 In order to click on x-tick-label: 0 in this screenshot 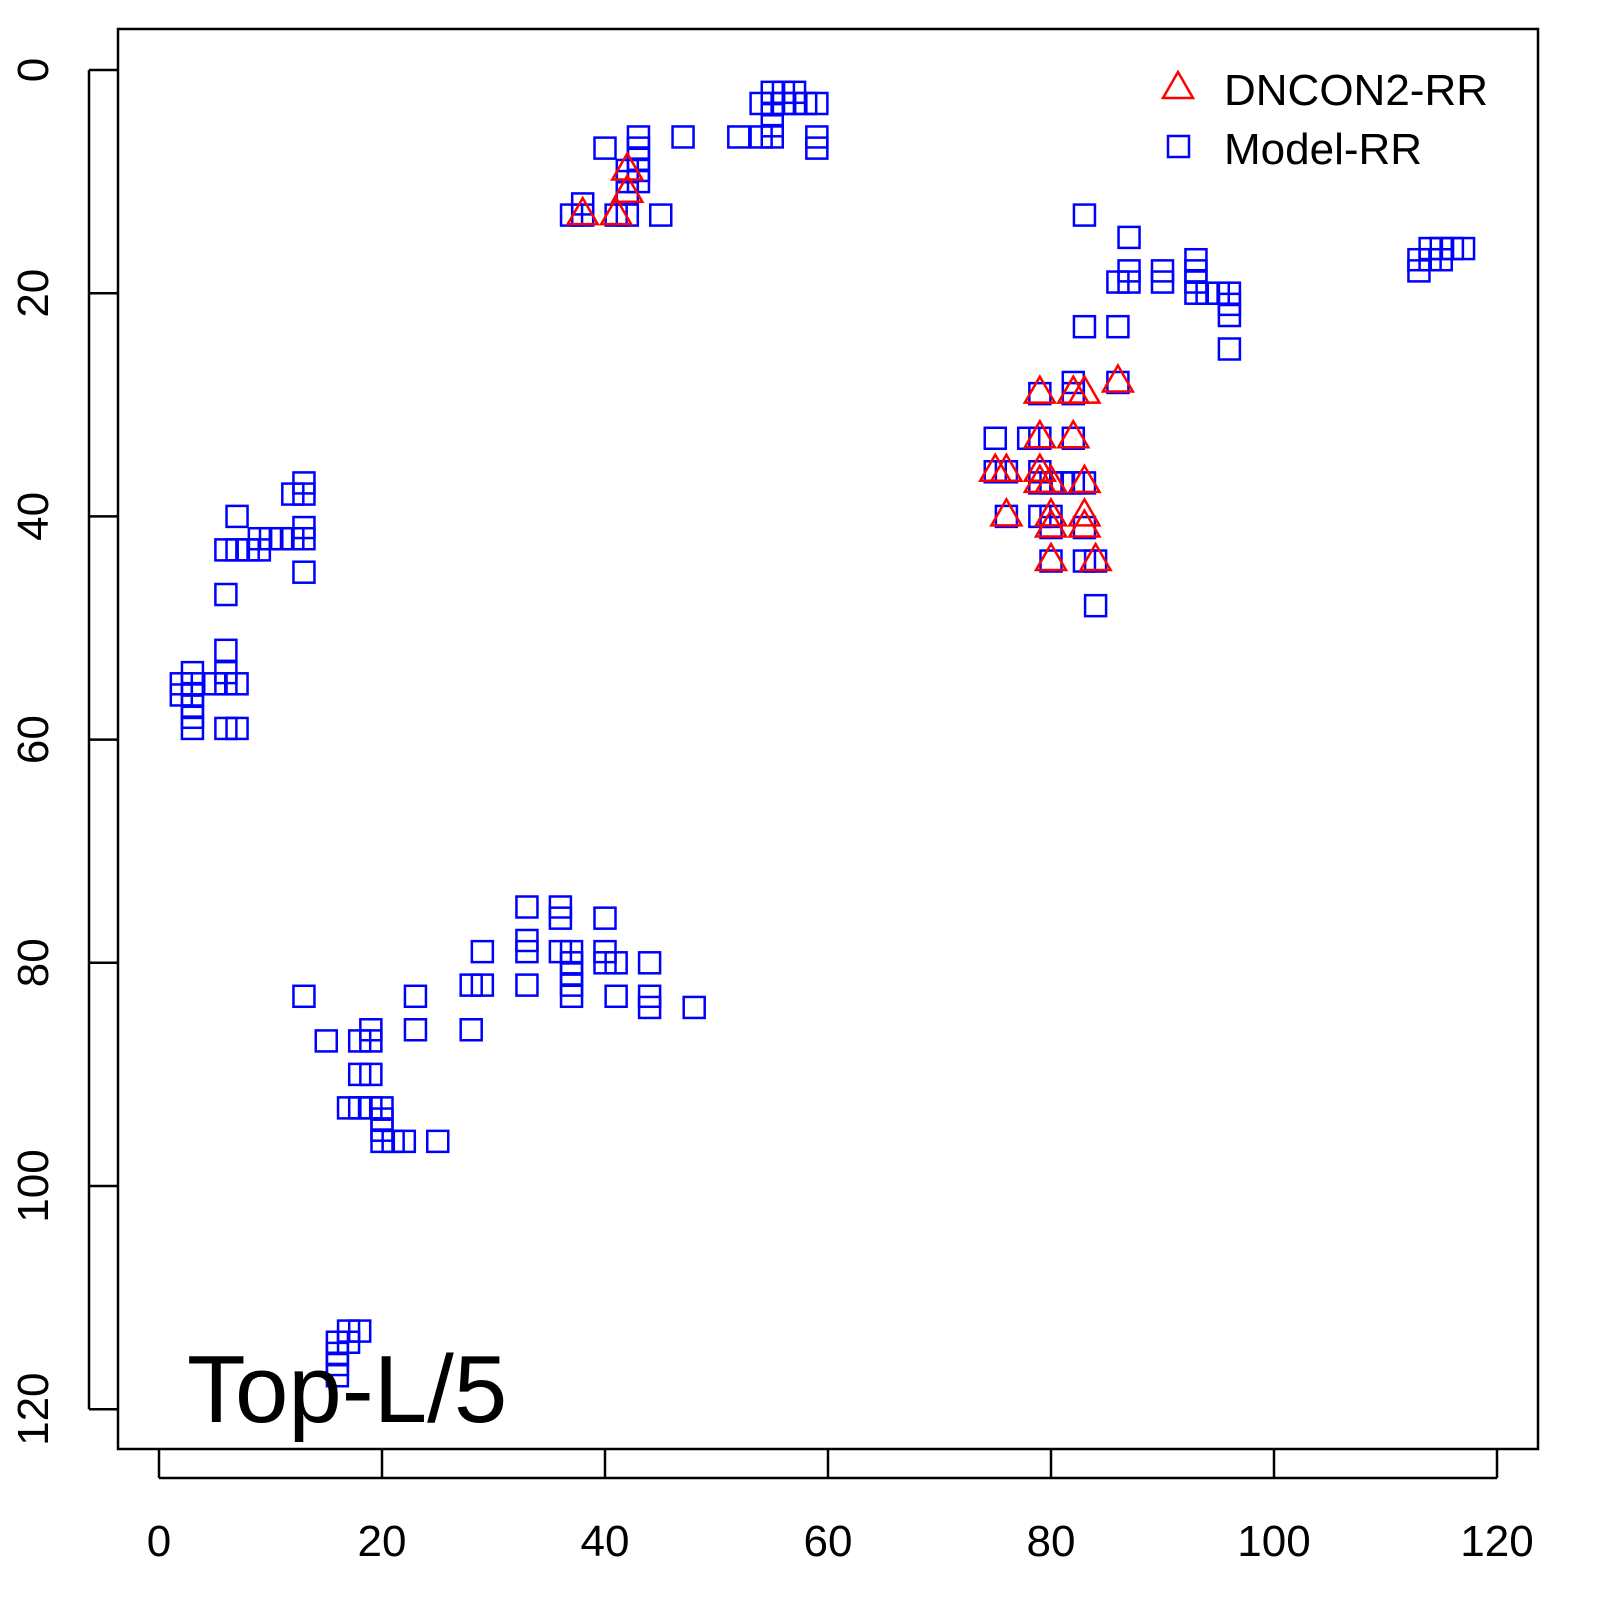, I will do `click(159, 1541)`.